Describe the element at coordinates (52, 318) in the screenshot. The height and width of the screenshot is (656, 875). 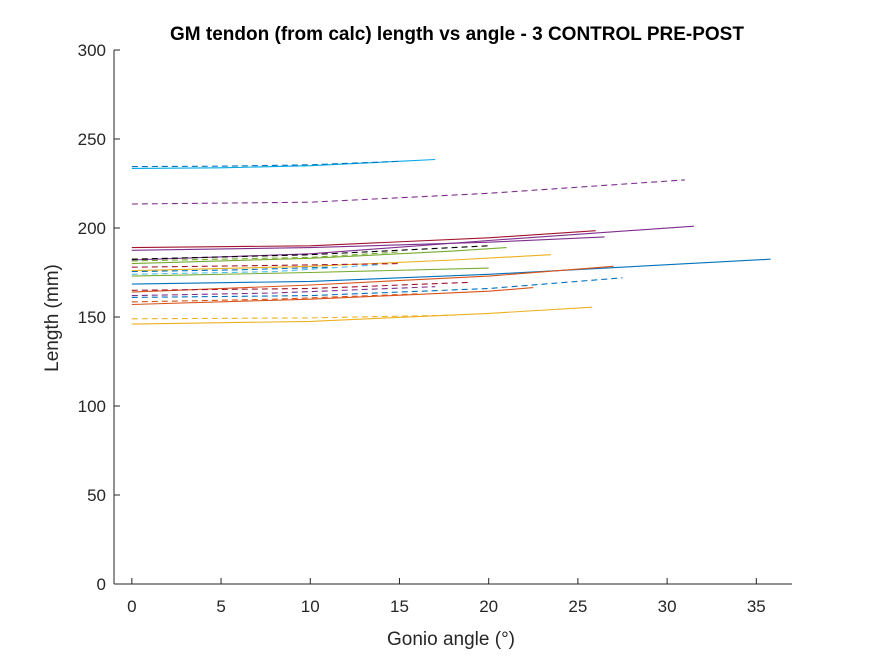
I see `y-axis-title: Length (mm)` at that location.